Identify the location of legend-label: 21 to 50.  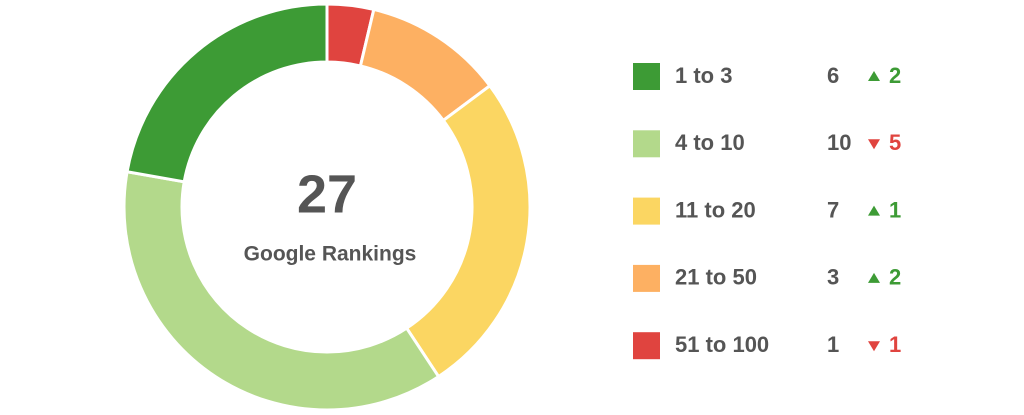
(716, 277).